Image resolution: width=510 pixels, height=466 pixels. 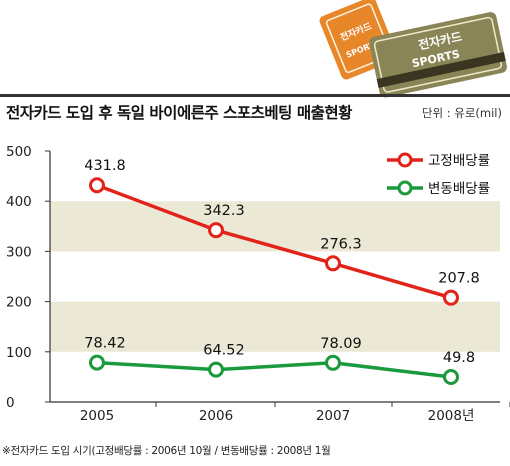 What do you see at coordinates (10, 403) in the screenshot?
I see `y-tick-label: 0` at bounding box center [10, 403].